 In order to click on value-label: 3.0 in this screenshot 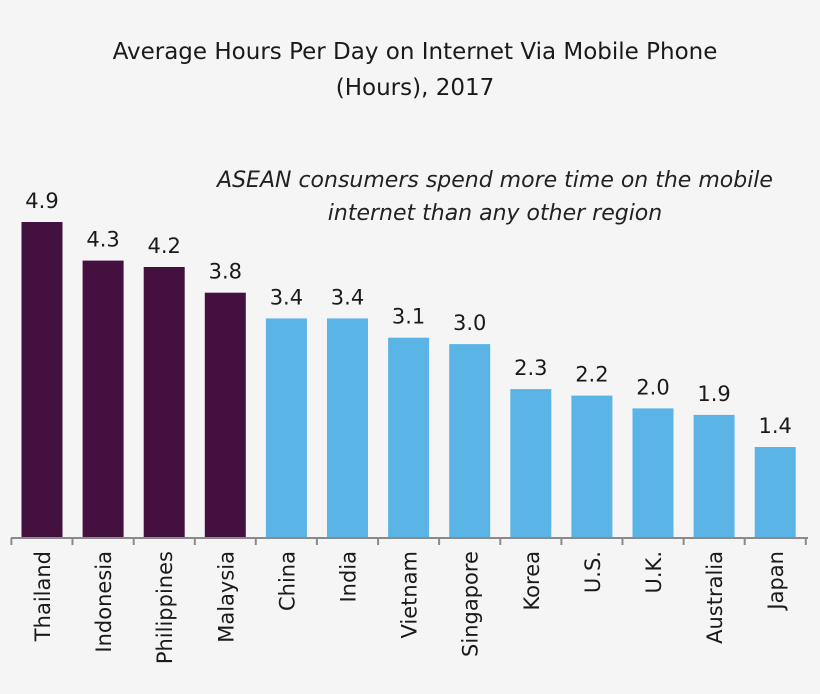, I will do `click(469, 323)`.